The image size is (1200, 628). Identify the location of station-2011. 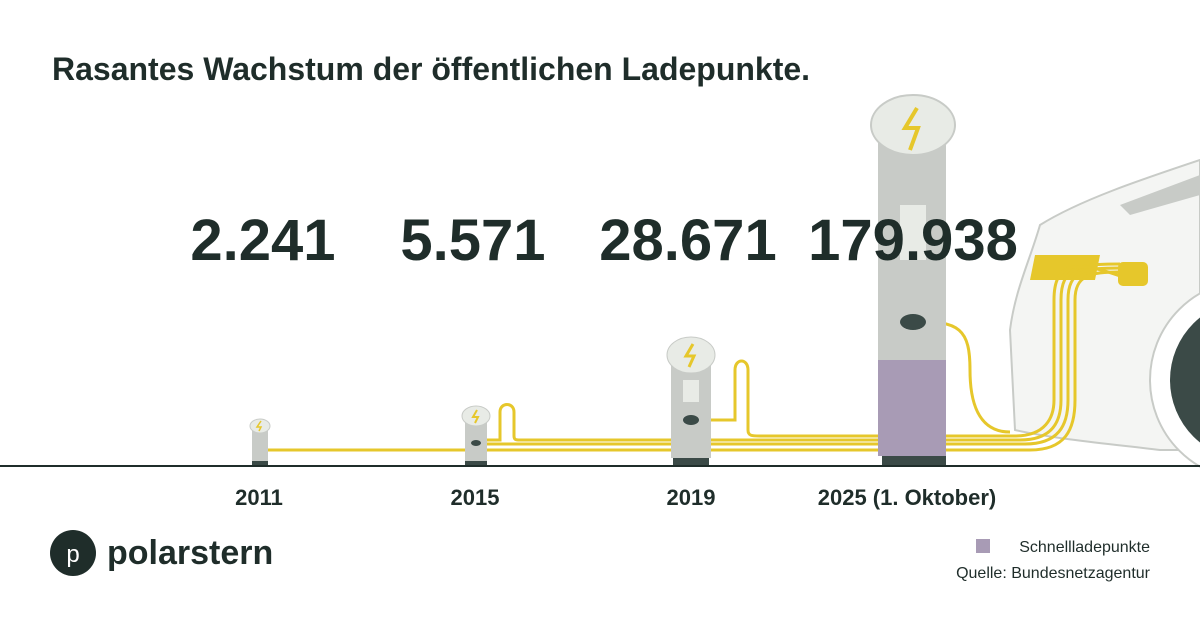
(260, 442).